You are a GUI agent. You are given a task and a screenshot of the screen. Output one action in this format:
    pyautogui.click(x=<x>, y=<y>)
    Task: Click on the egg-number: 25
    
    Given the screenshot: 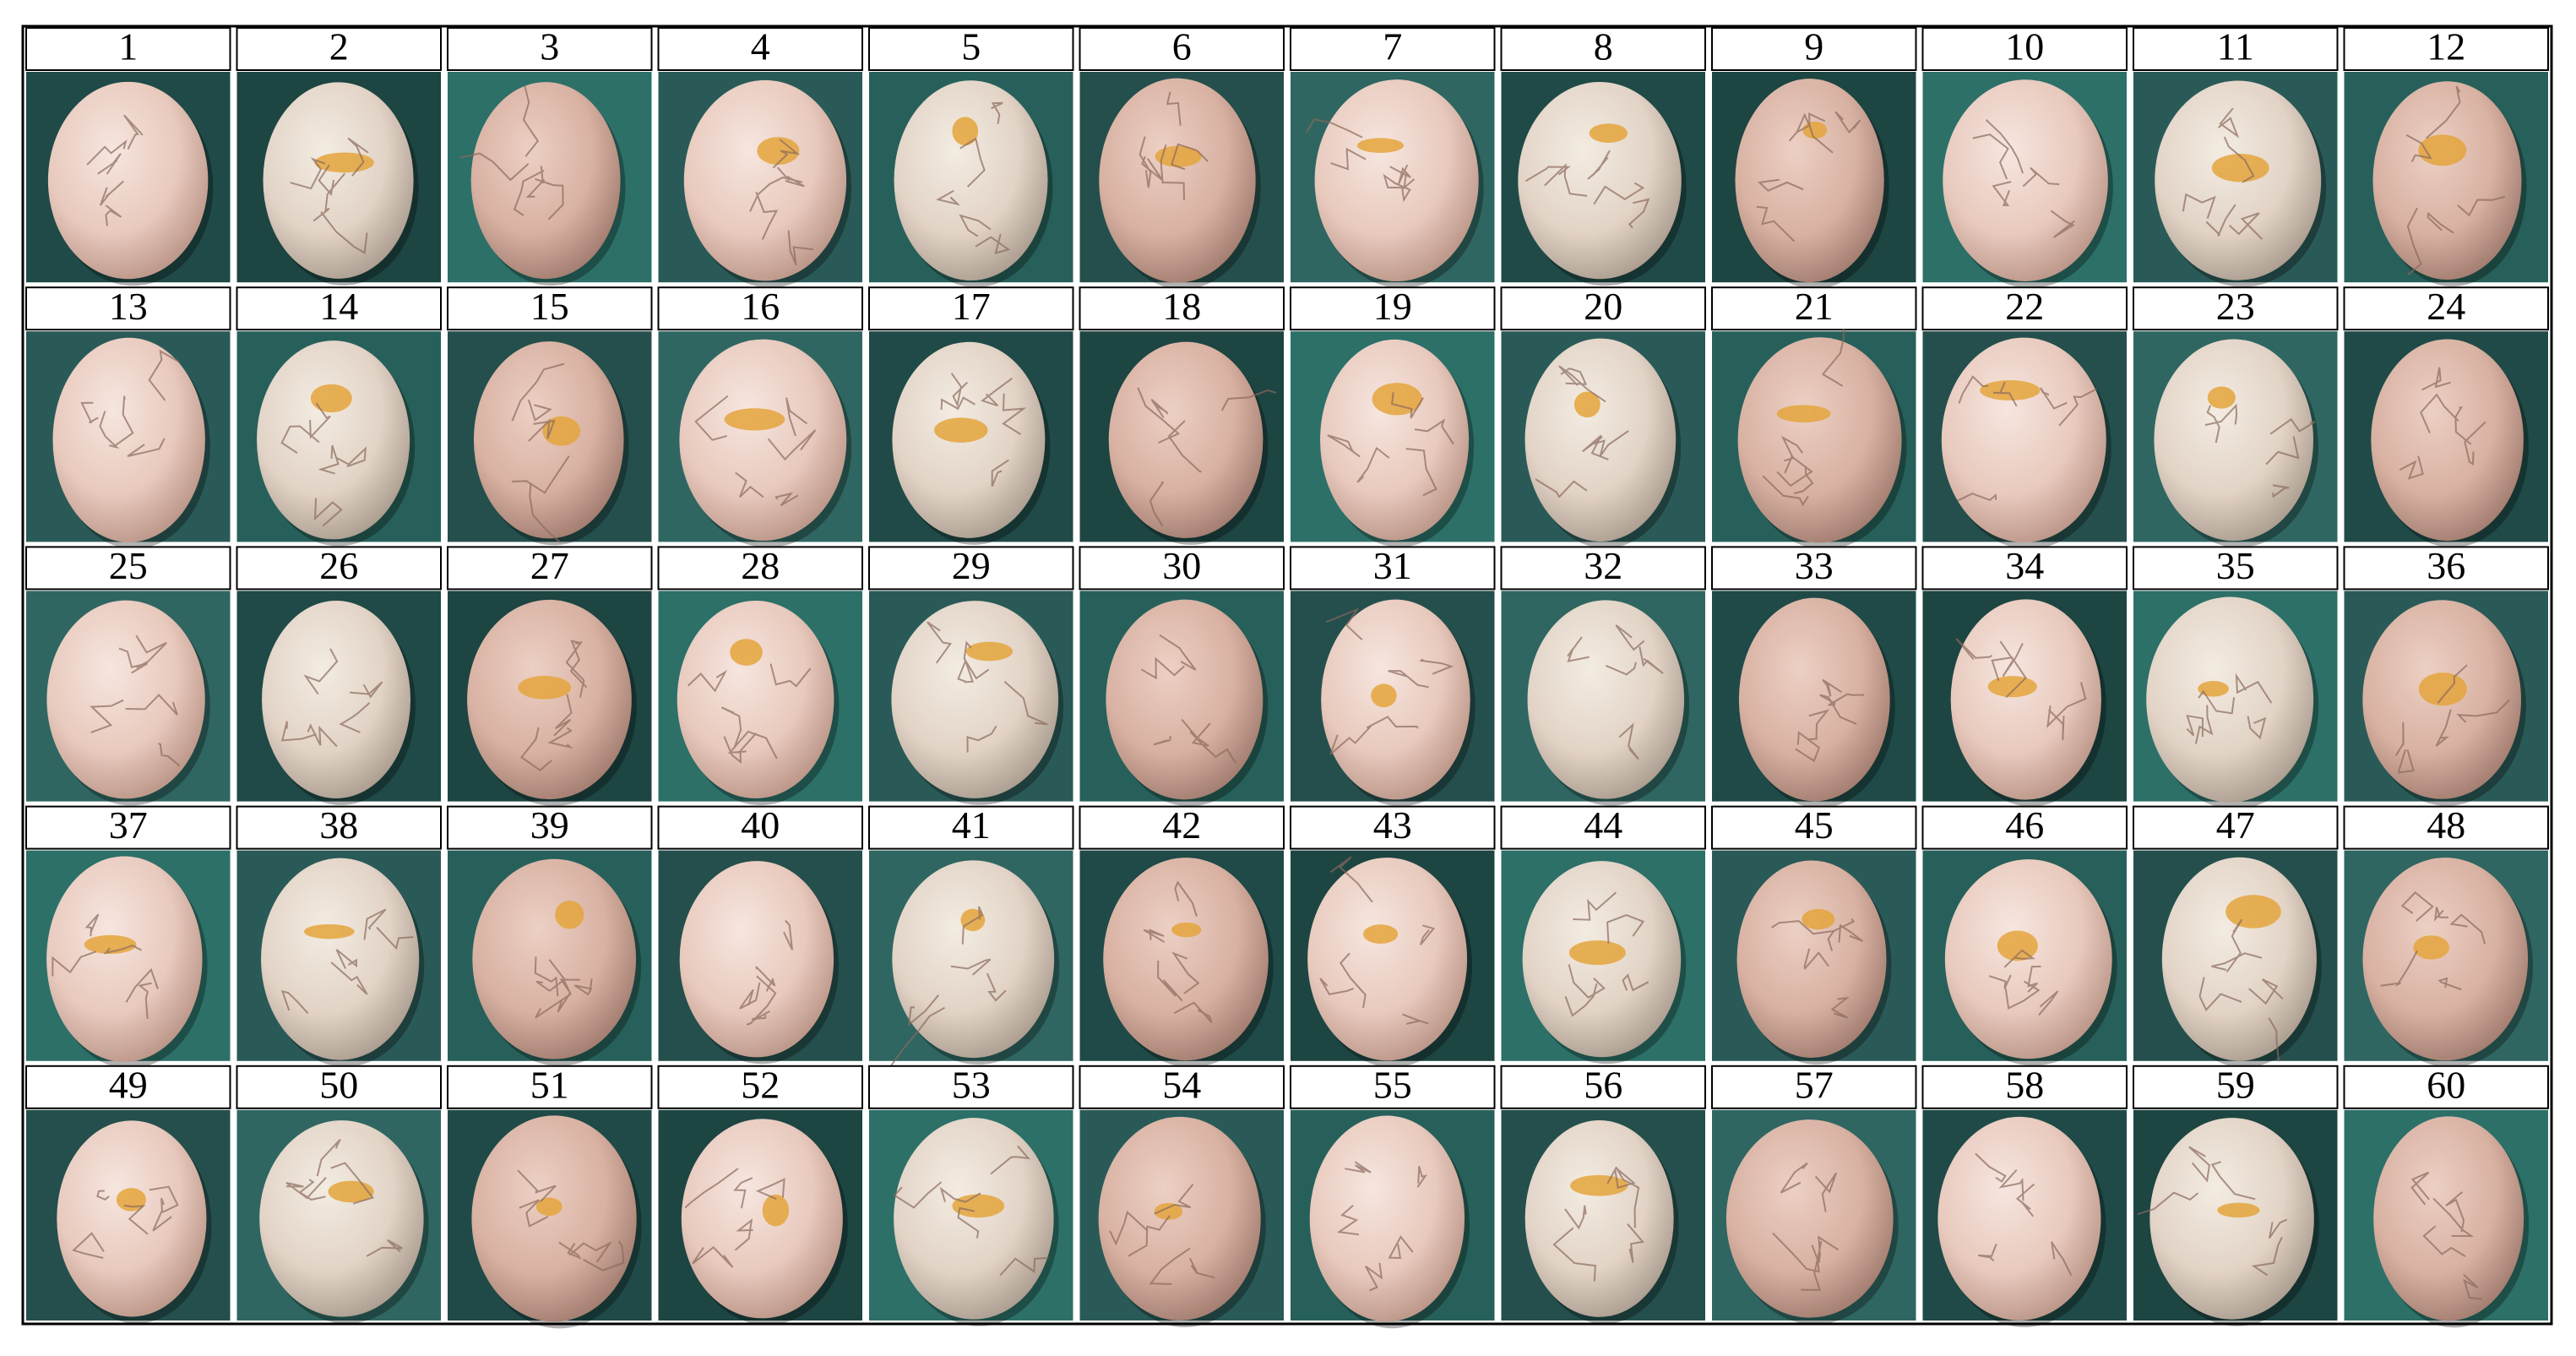 What is the action you would take?
    pyautogui.click(x=128, y=566)
    